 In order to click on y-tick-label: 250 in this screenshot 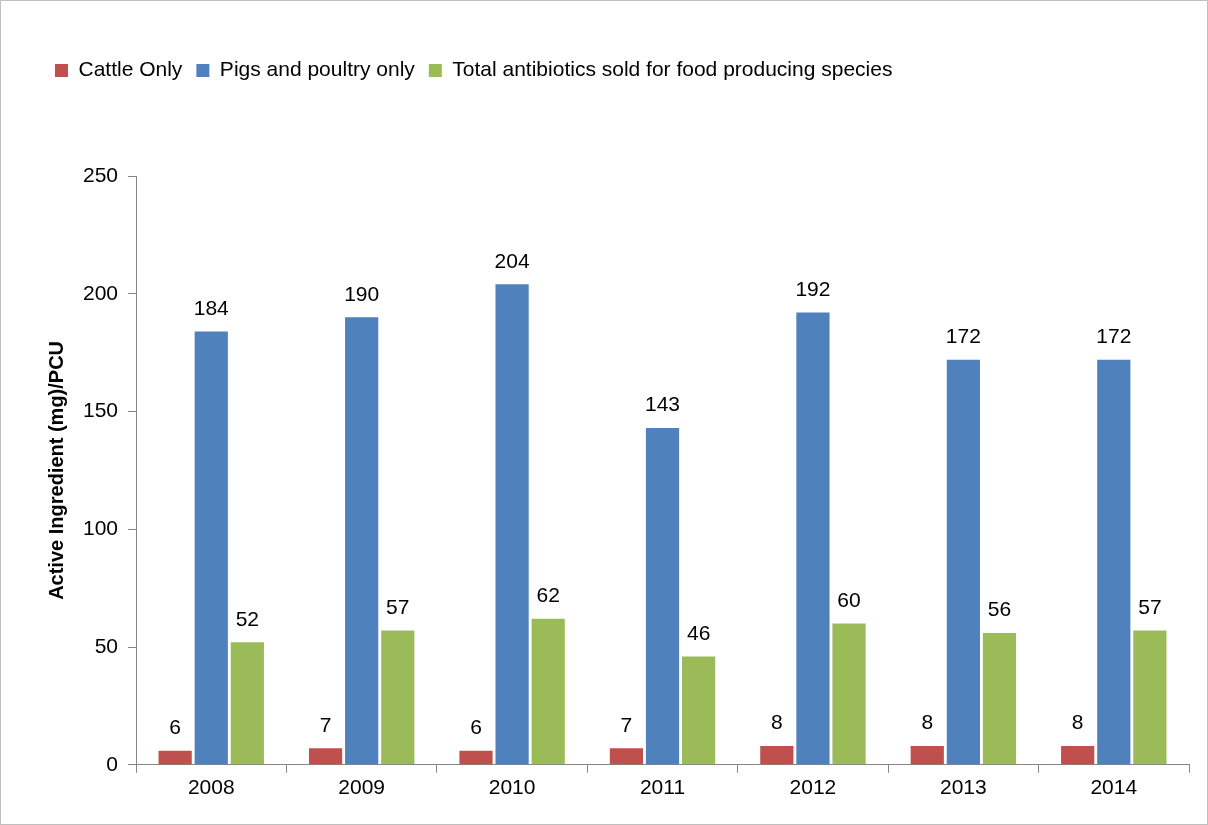, I will do `click(100, 174)`.